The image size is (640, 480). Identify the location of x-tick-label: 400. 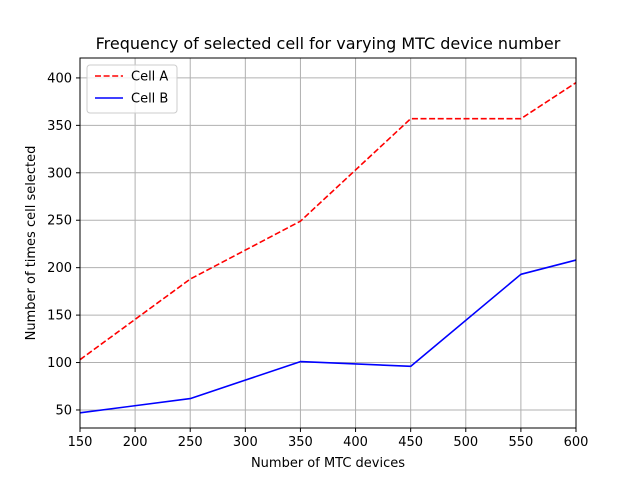
(355, 442).